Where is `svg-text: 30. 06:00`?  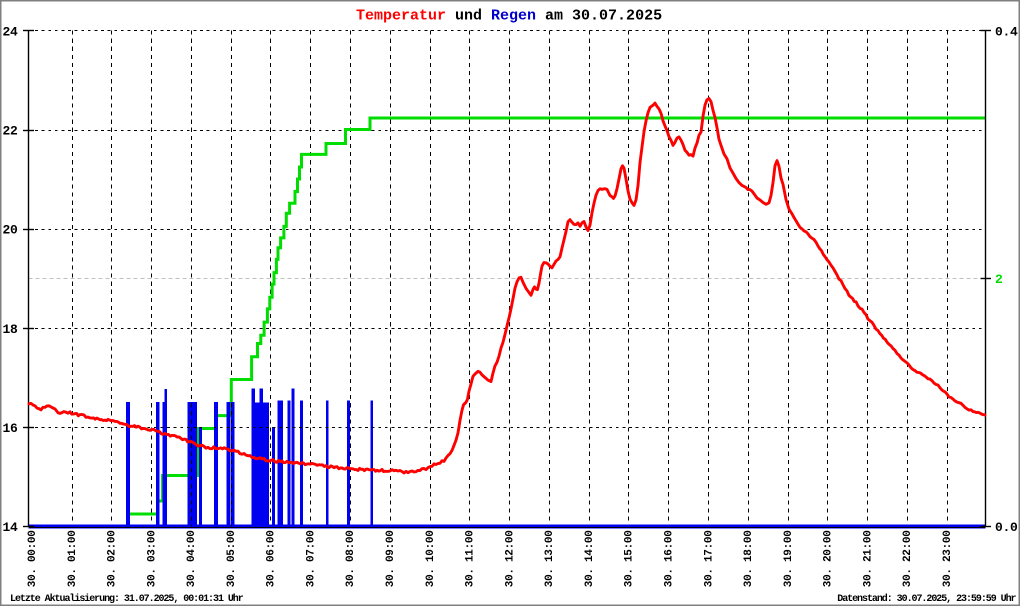
svg-text: 30. 06:00 is located at coordinates (272, 559).